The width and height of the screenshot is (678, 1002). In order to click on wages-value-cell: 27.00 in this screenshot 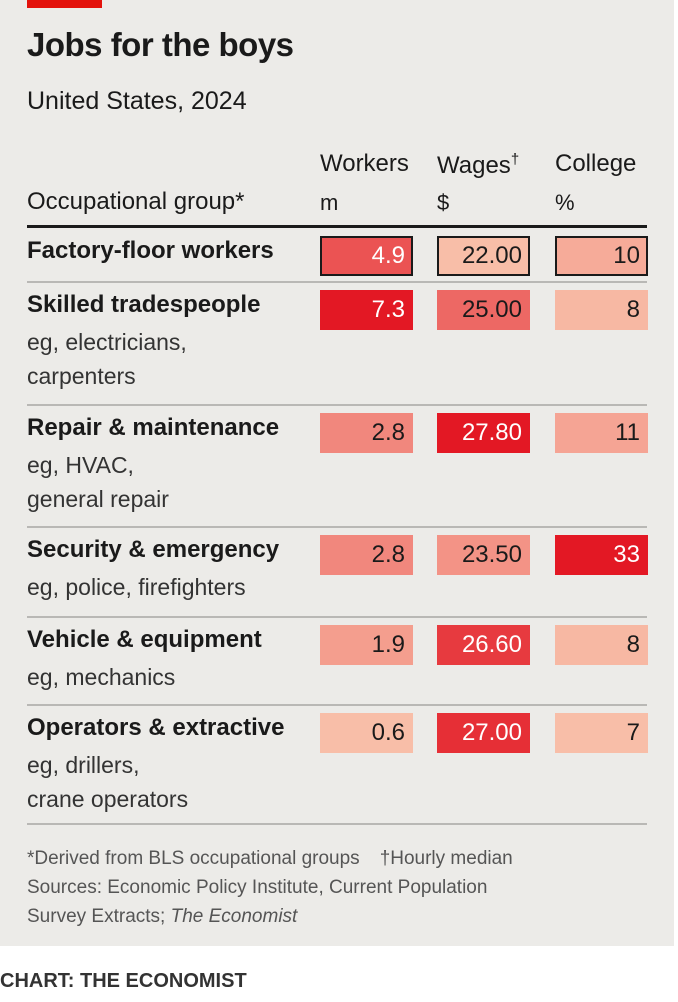, I will do `click(483, 733)`.